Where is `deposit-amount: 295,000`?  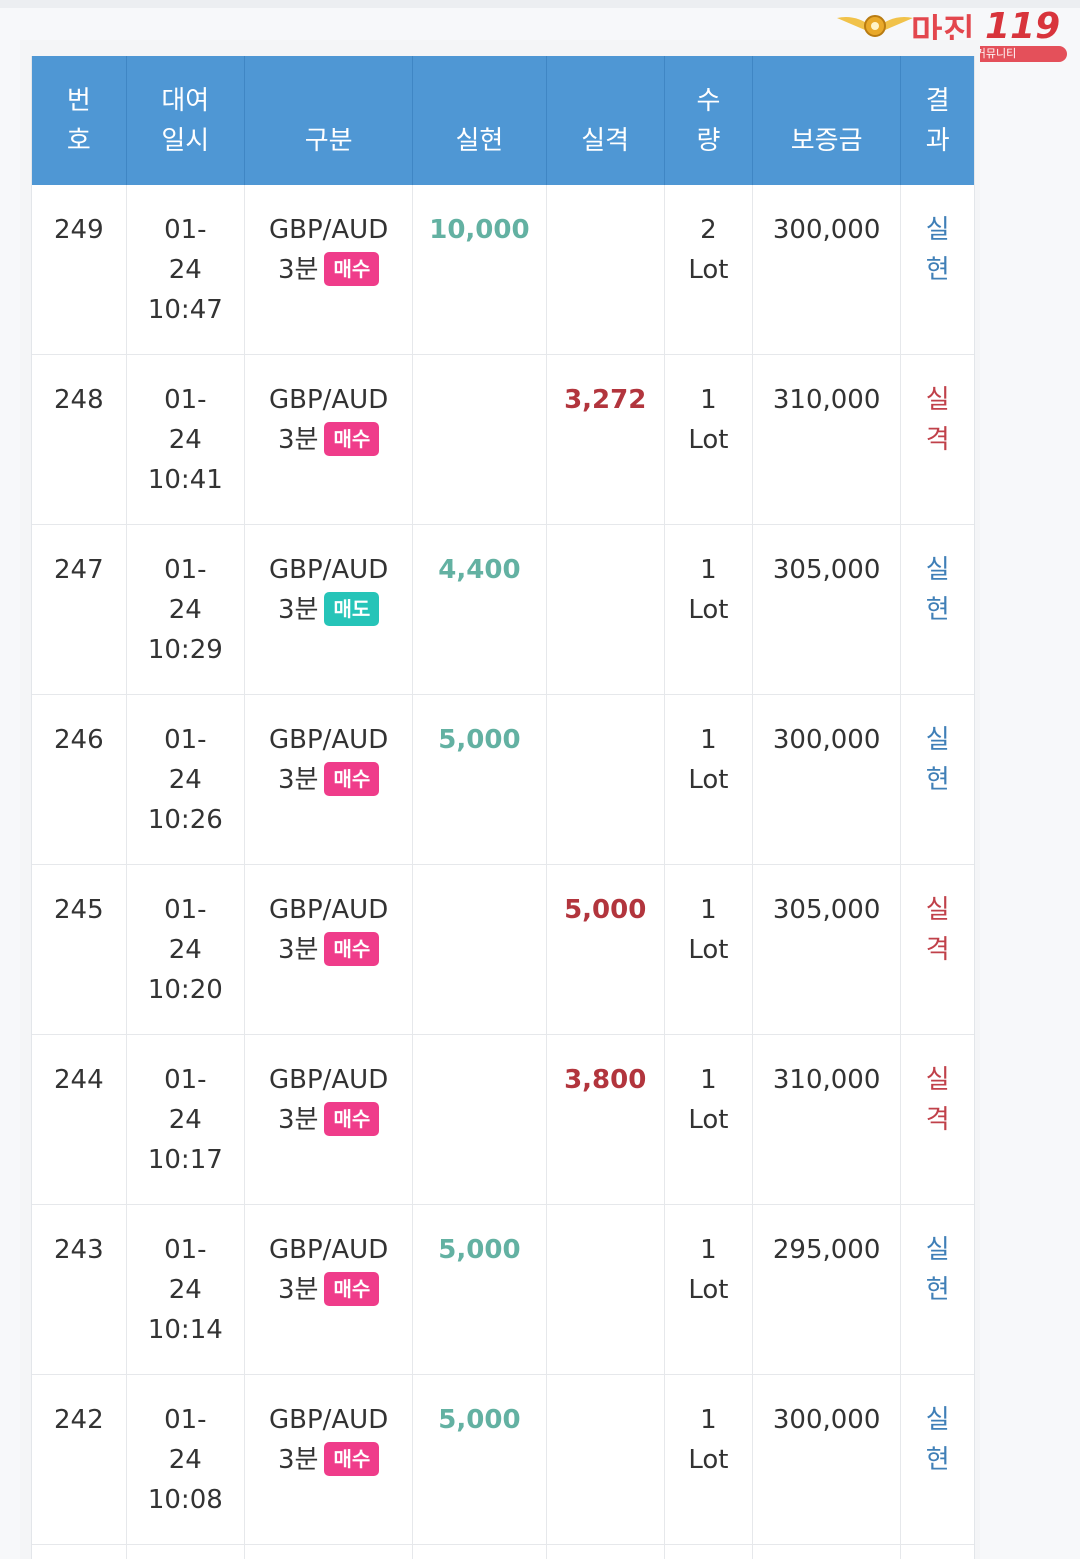 deposit-amount: 295,000 is located at coordinates (826, 1250).